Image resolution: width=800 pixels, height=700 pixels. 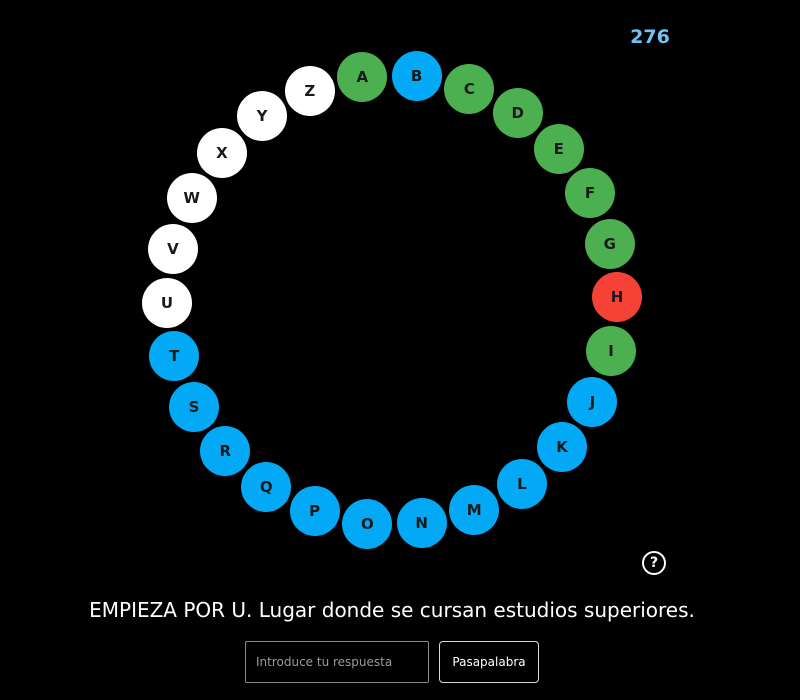 What do you see at coordinates (266, 486) in the screenshot?
I see `letter-q: Q` at bounding box center [266, 486].